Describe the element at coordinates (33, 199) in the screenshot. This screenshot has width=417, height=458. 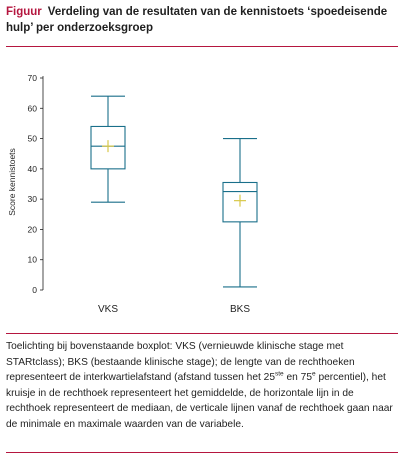
I see `y-tick-label: 30` at that location.